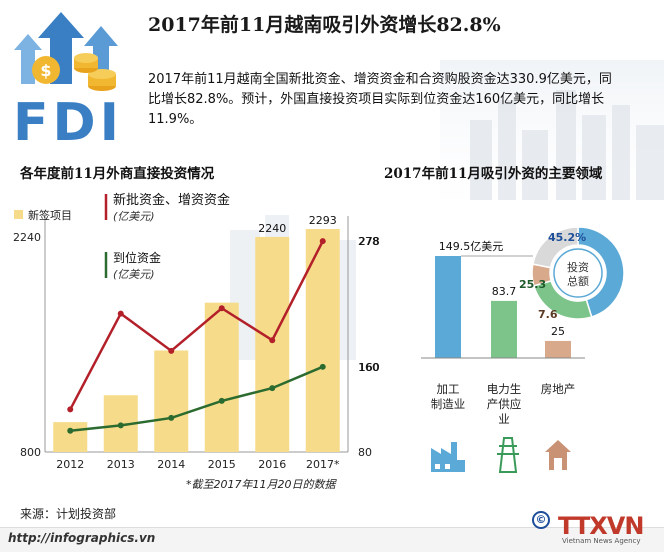  Describe the element at coordinates (548, 314) in the screenshot. I see `pie-slice-label: 7.6` at that location.